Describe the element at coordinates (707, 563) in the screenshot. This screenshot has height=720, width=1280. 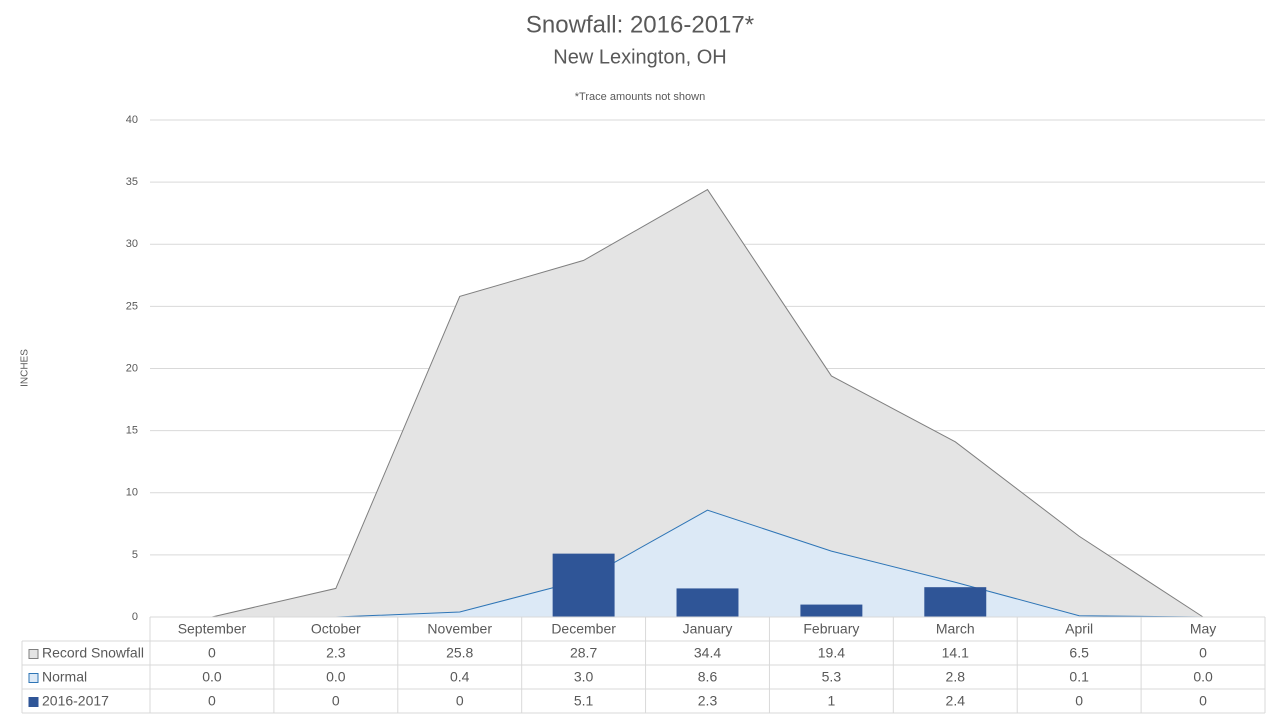
I see `area-line` at that location.